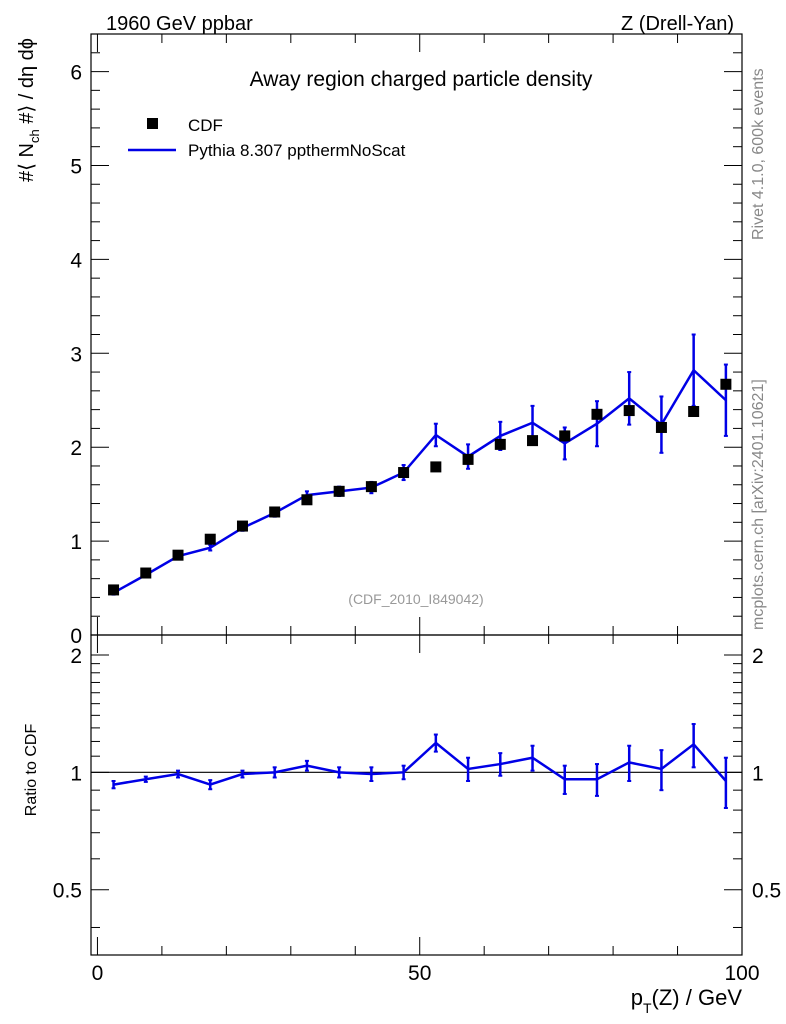  I want to click on x-axis-label: pT(Z) / GeV, so click(687, 1000).